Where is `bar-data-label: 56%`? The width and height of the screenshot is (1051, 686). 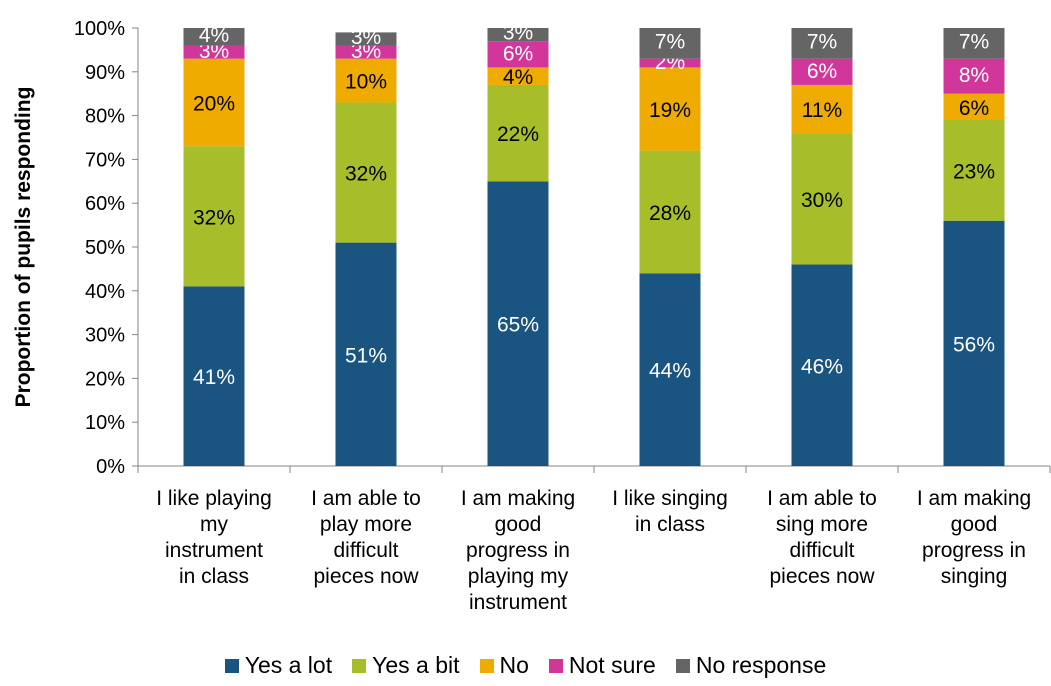
bar-data-label: 56% is located at coordinates (974, 344).